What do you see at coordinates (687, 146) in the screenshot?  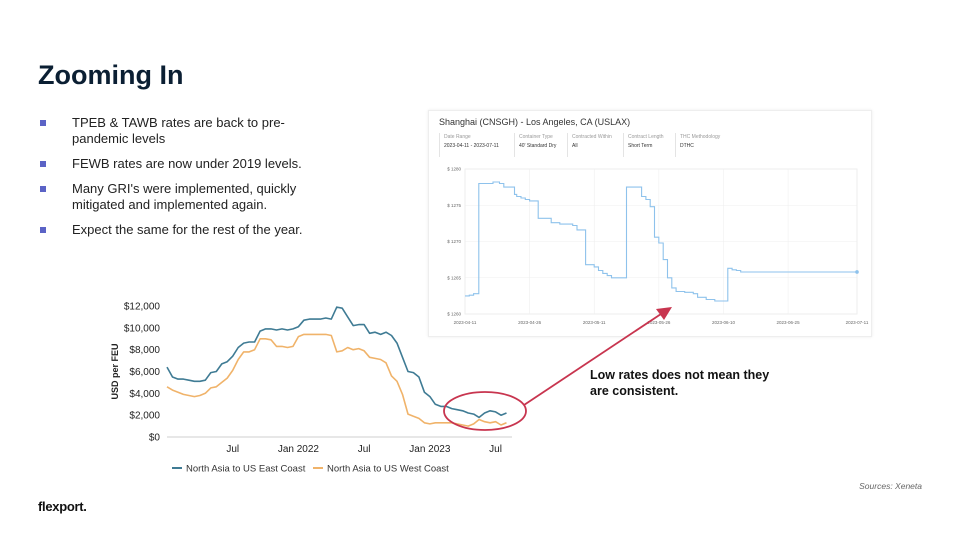 I see `filter-value: DTHC` at bounding box center [687, 146].